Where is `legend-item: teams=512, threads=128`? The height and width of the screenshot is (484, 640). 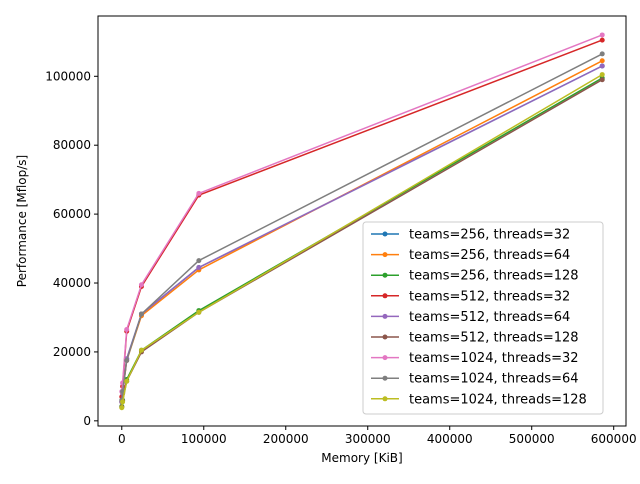
legend-item: teams=512, threads=128 is located at coordinates (475, 338).